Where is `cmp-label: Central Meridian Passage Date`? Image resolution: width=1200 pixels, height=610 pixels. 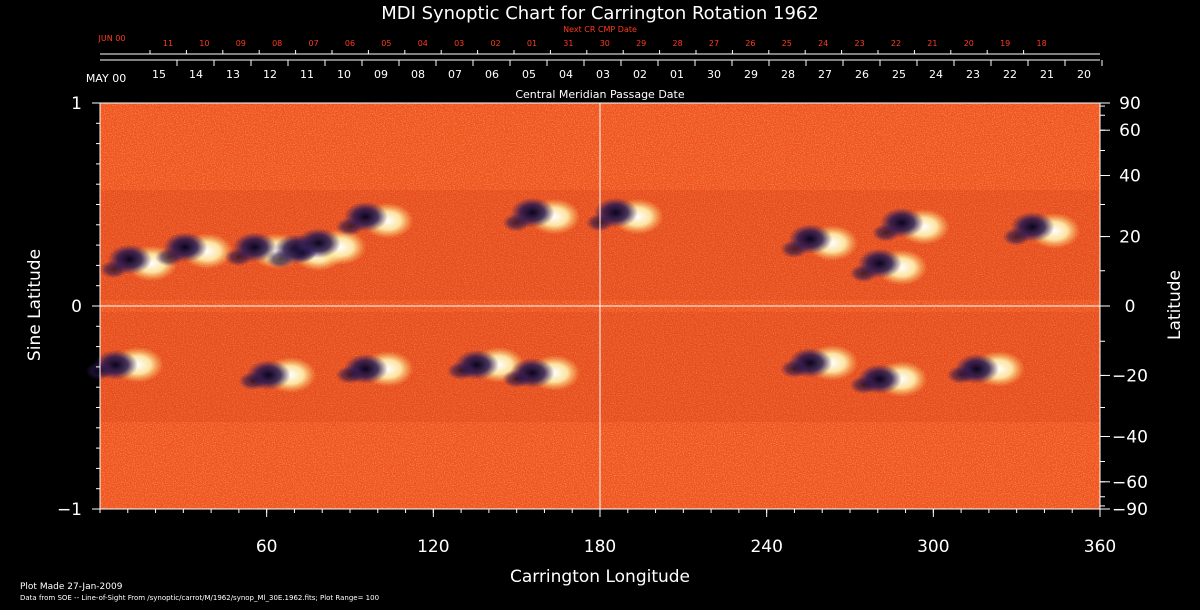
cmp-label: Central Meridian Passage Date is located at coordinates (599, 94).